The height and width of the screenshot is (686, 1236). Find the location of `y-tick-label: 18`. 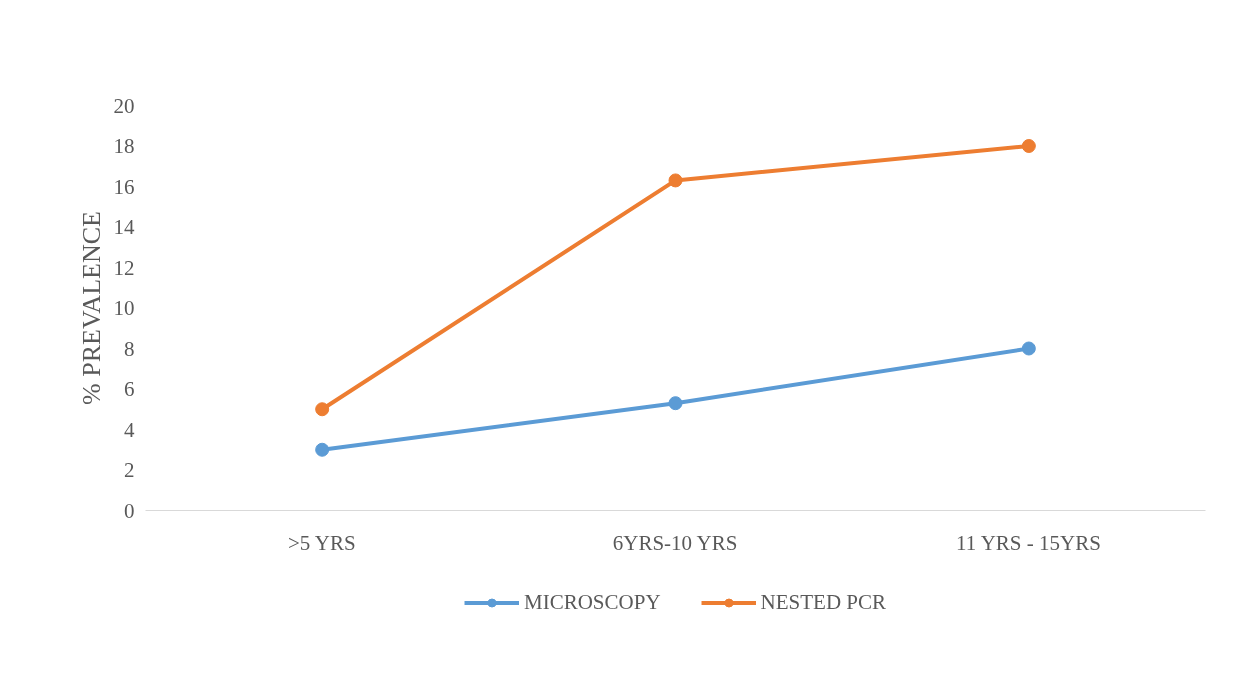

y-tick-label: 18 is located at coordinates (124, 146).